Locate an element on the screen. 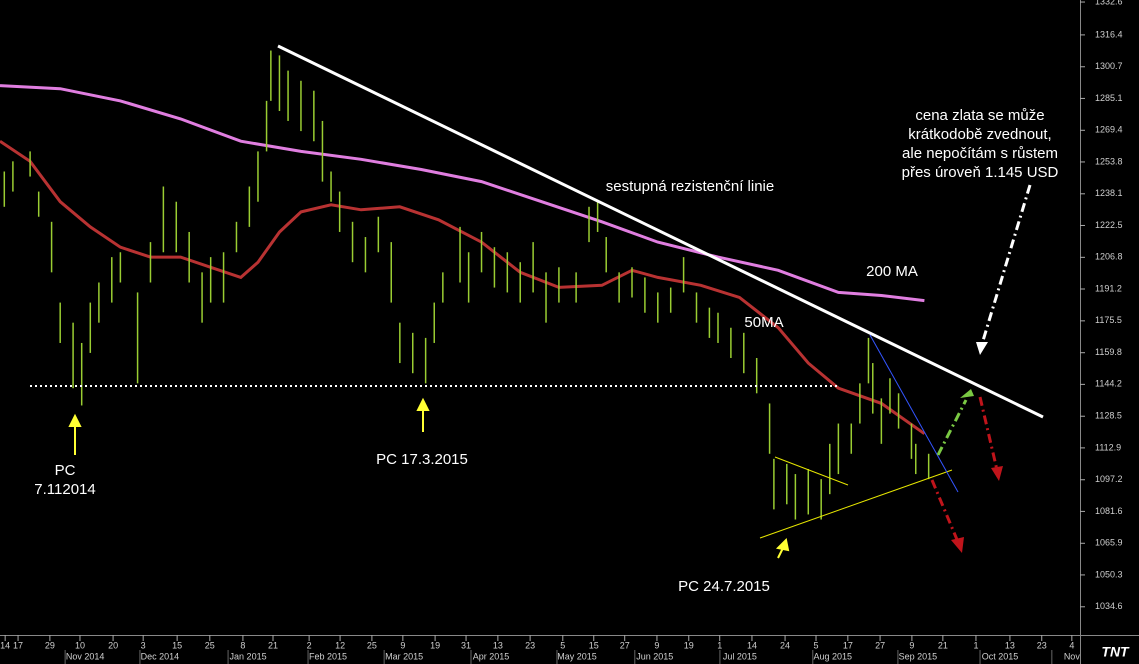 The image size is (1139, 664). x-tick-label: 3 is located at coordinates (143, 645).